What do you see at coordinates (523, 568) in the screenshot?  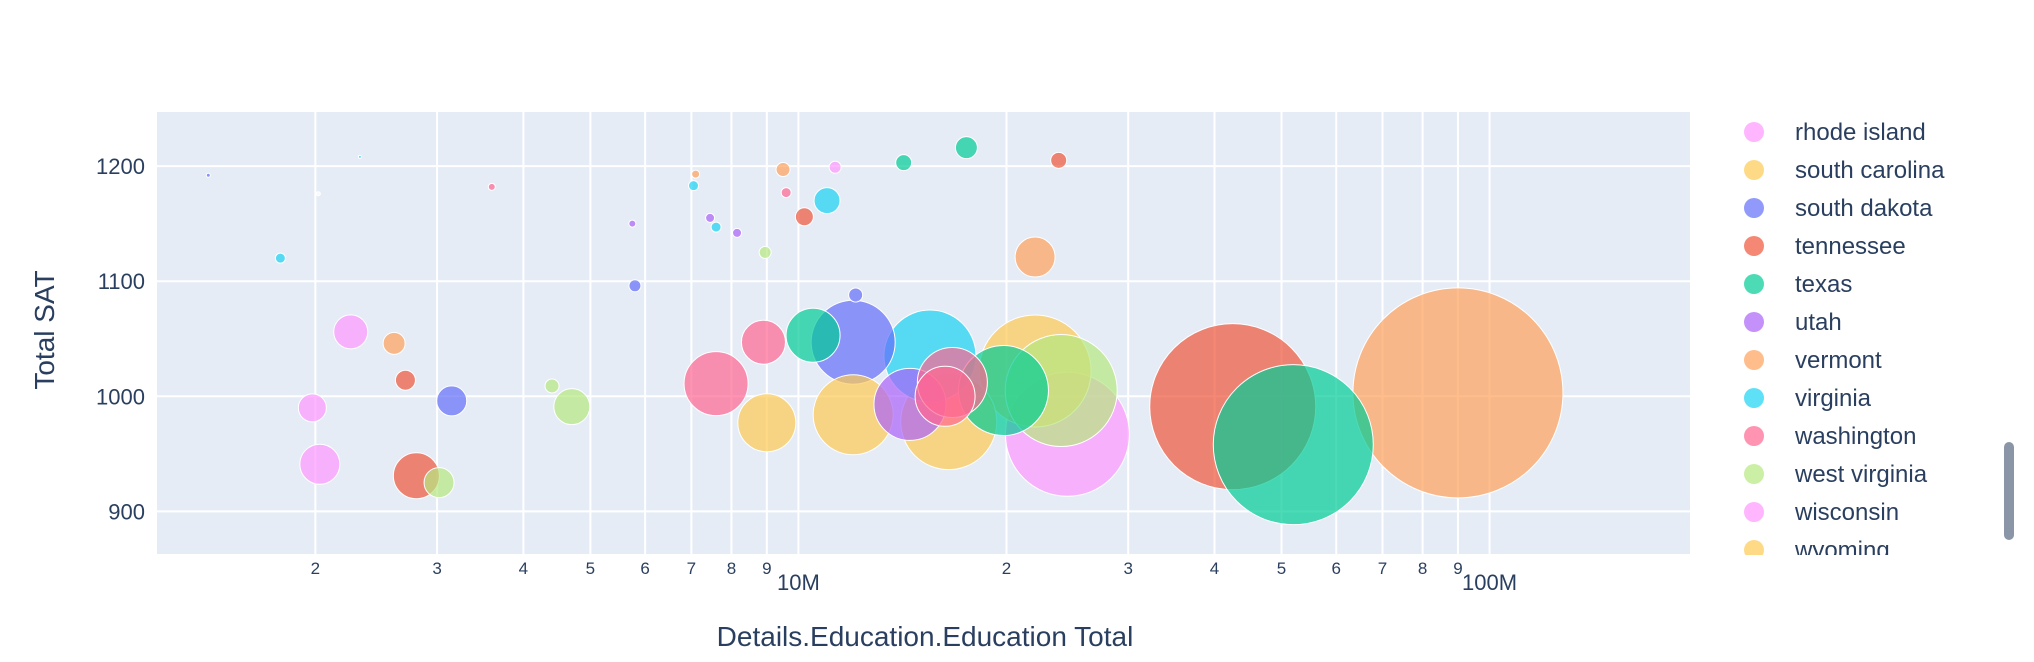 I see `x-minor-tick-label: 4` at bounding box center [523, 568].